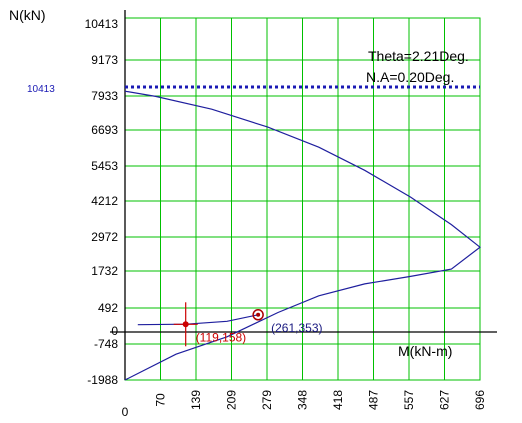 The width and height of the screenshot is (522, 423). What do you see at coordinates (161, 400) in the screenshot?
I see `x-tick-label: 70` at bounding box center [161, 400].